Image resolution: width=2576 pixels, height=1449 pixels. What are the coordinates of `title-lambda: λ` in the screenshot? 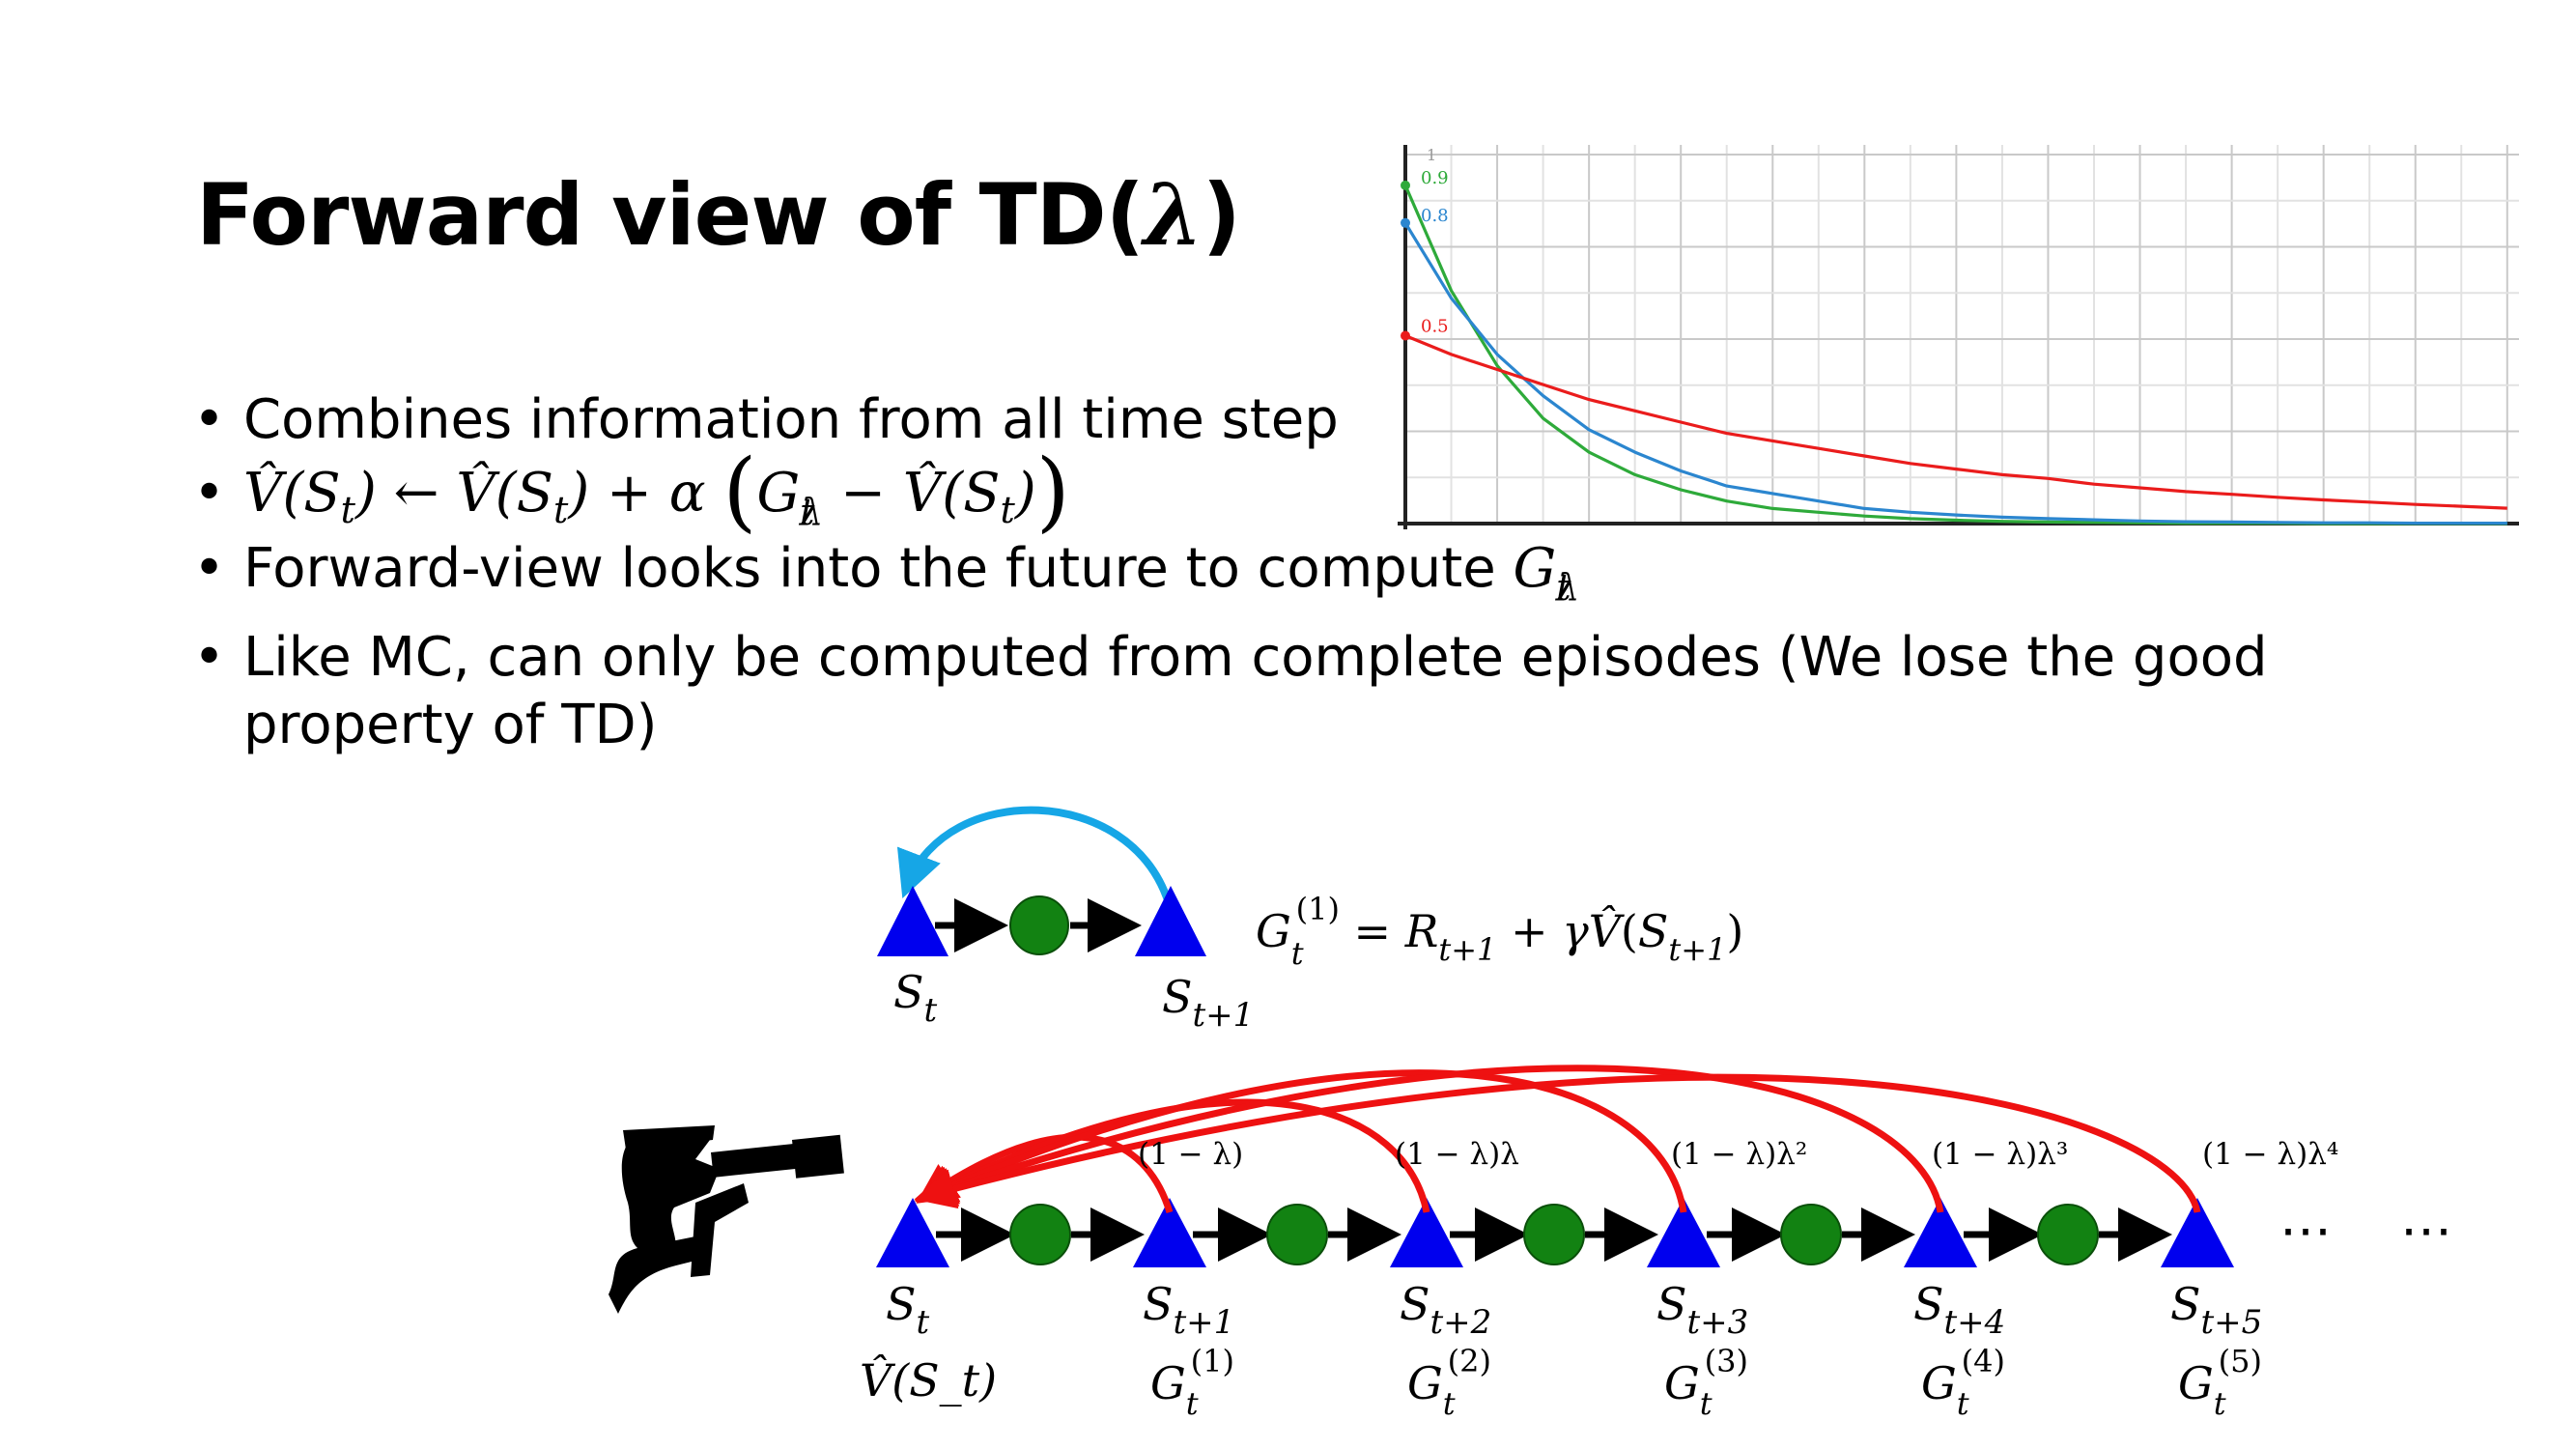 It's located at (1173, 214).